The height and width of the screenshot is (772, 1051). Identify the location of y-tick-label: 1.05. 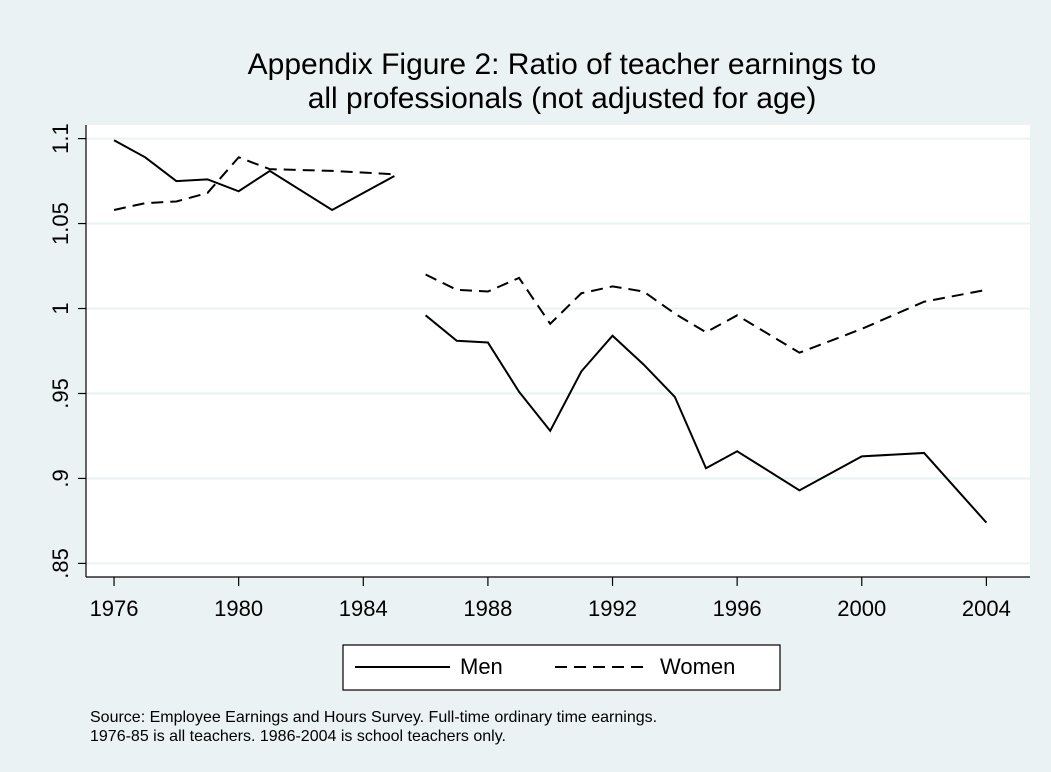
(60, 223).